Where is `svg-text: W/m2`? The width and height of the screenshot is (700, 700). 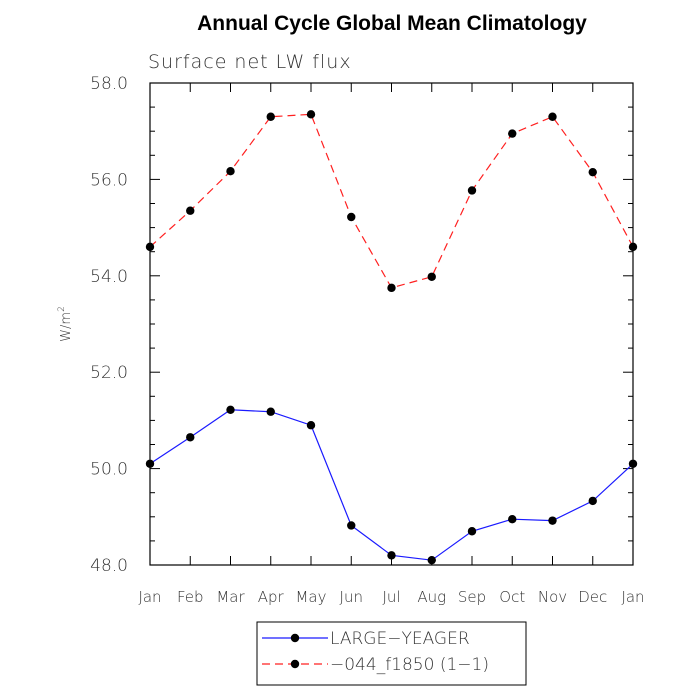
svg-text: W/m2 is located at coordinates (65, 324).